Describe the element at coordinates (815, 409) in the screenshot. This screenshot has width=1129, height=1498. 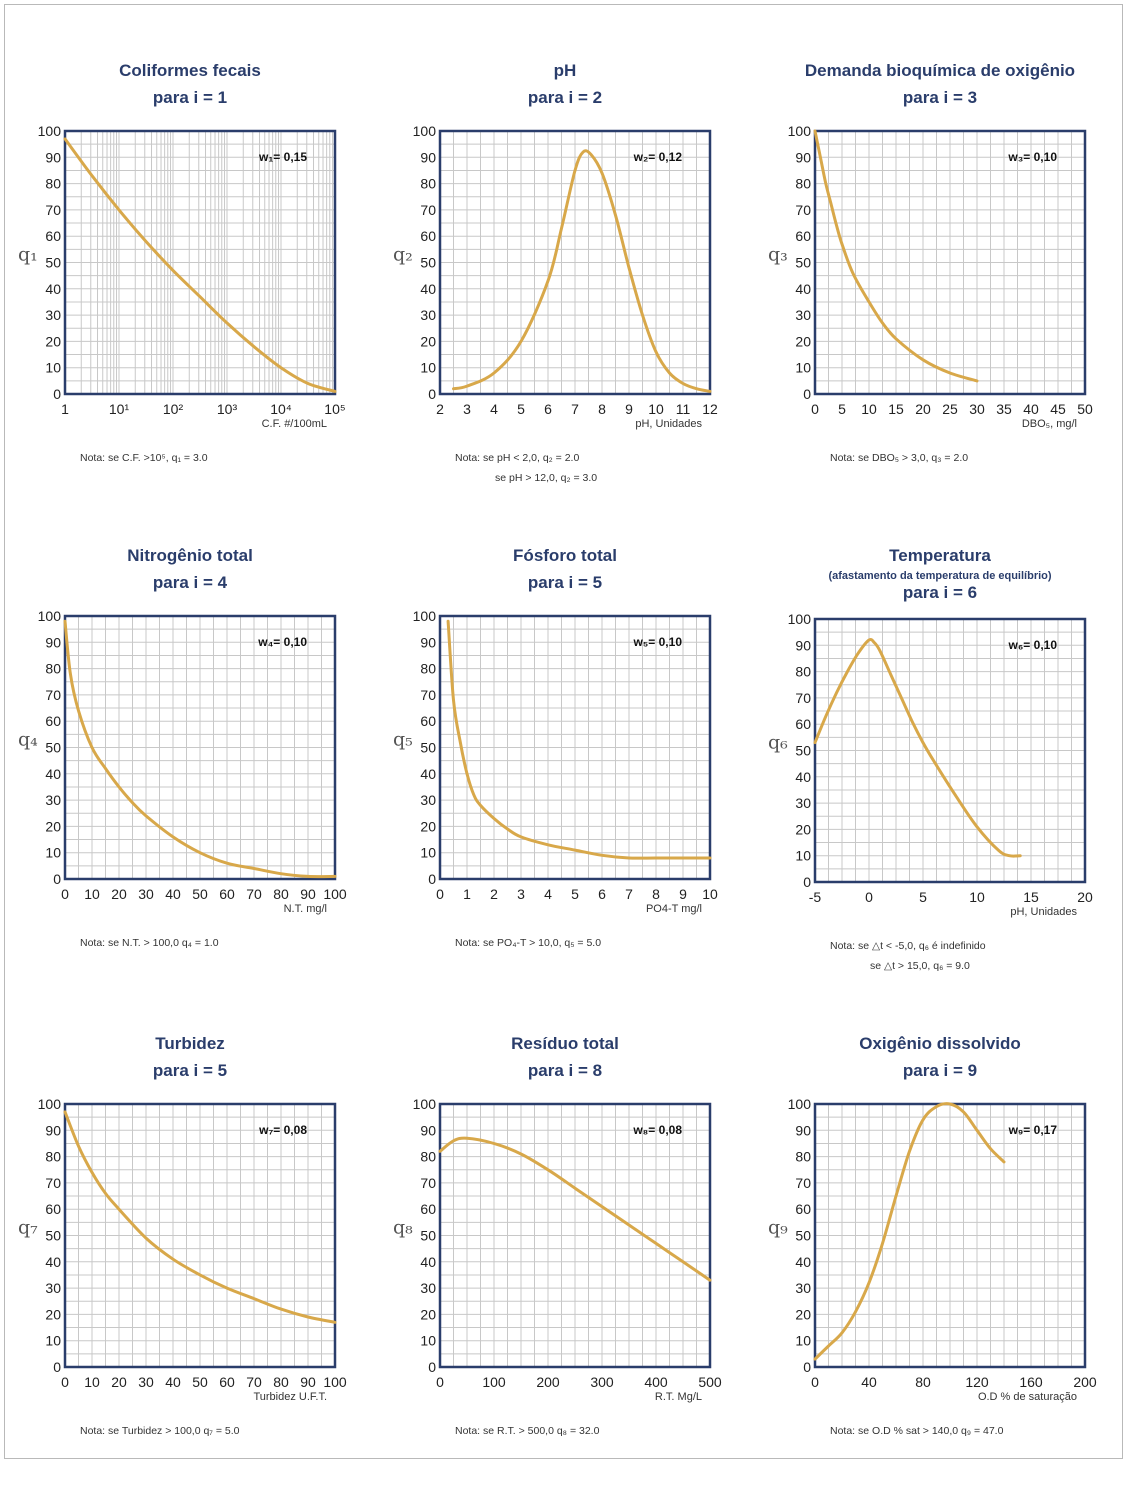
I see `x-tick-label: 0` at that location.